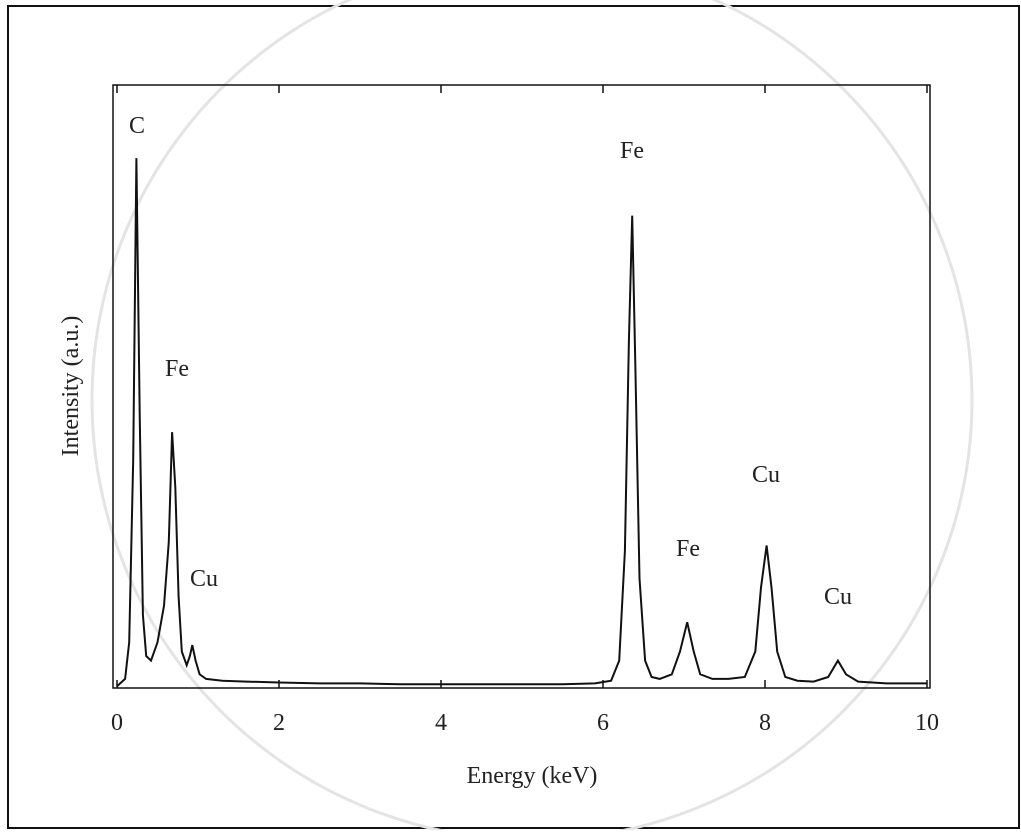 This screenshot has width=1021, height=835. Describe the element at coordinates (441, 723) in the screenshot. I see `x-tick-label: 4` at that location.